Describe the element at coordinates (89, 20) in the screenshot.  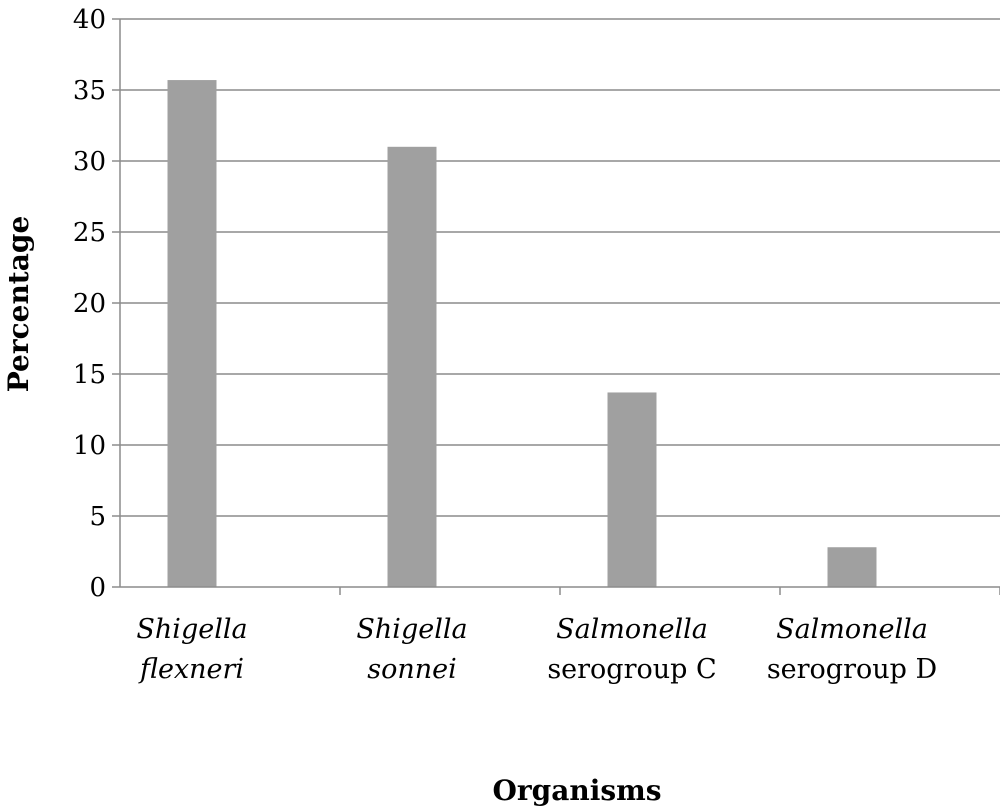
I see `y-tick-label: 40` at that location.